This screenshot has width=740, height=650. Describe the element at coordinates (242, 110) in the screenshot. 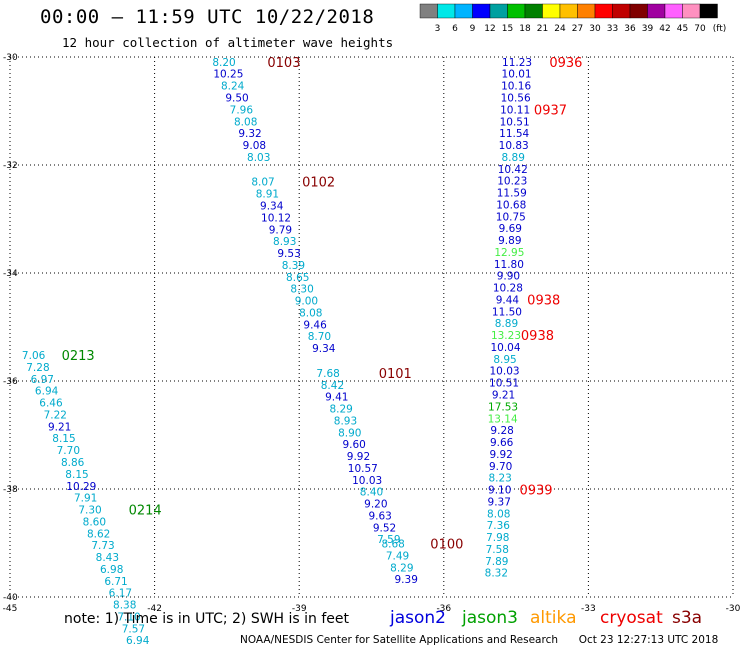

I see `wave-height-point: 7.96` at that location.